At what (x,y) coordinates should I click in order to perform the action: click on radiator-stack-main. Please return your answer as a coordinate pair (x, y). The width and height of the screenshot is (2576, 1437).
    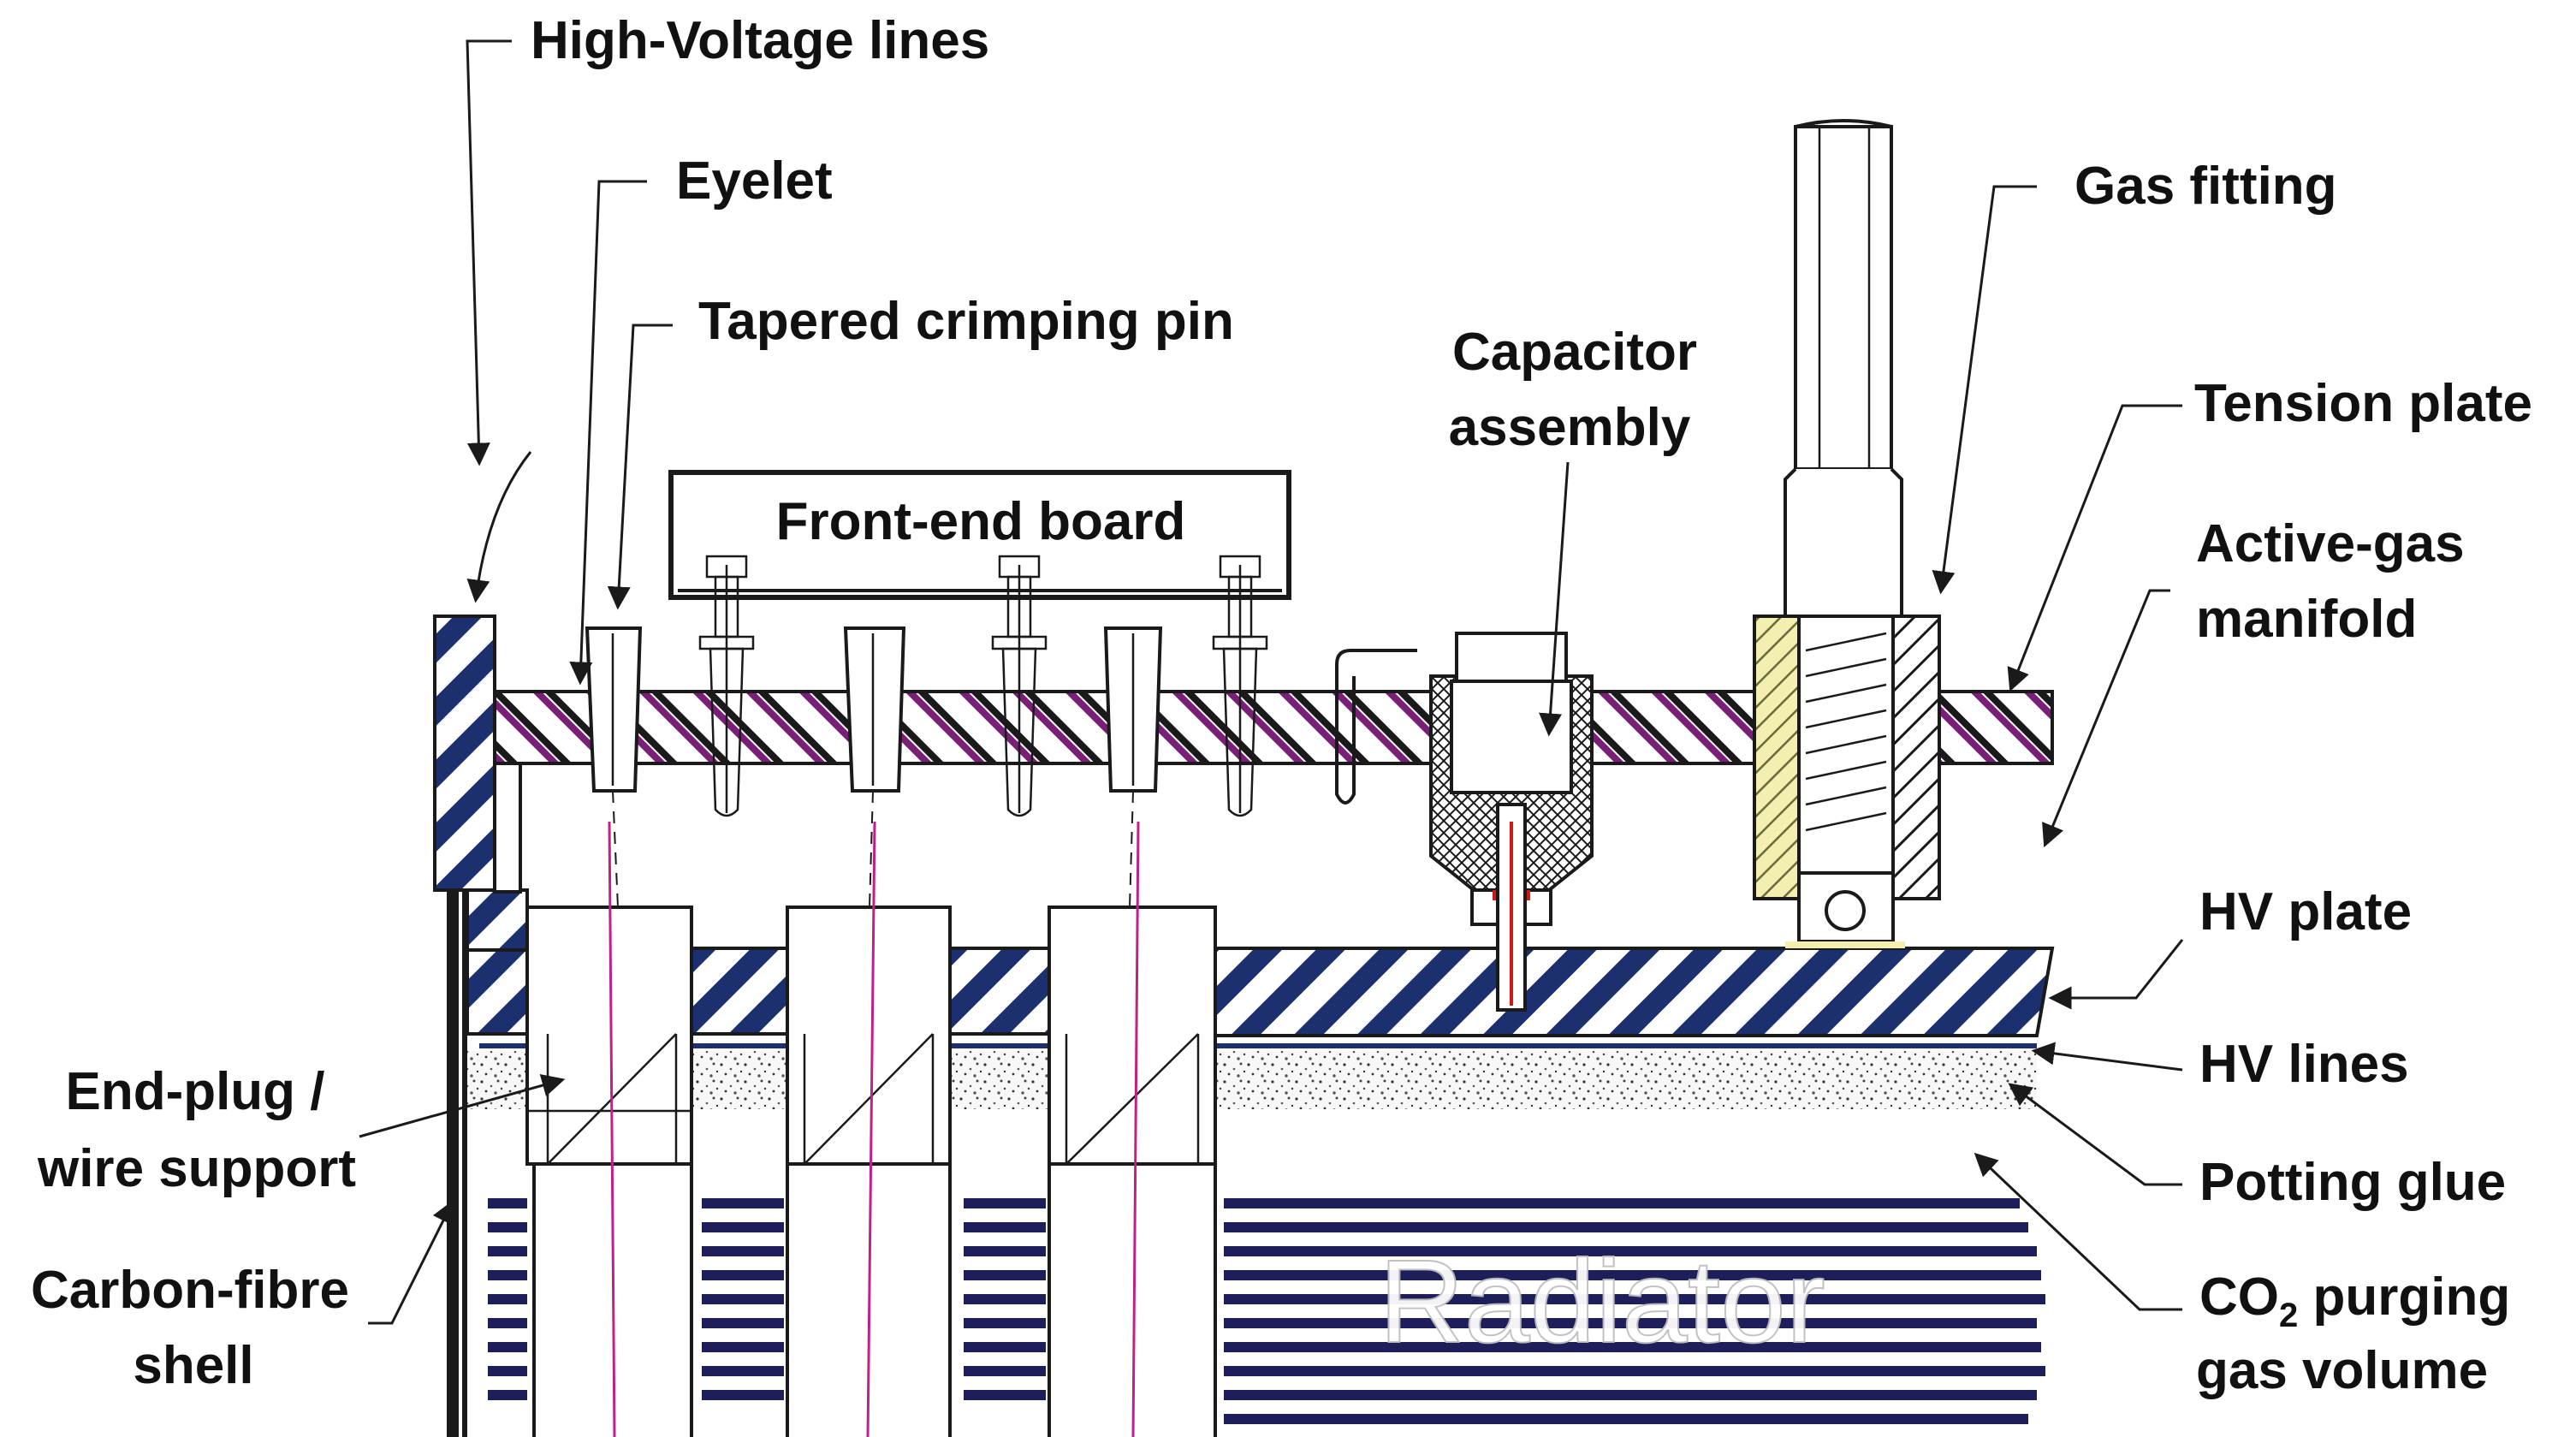
    Looking at the image, I should click on (1634, 1311).